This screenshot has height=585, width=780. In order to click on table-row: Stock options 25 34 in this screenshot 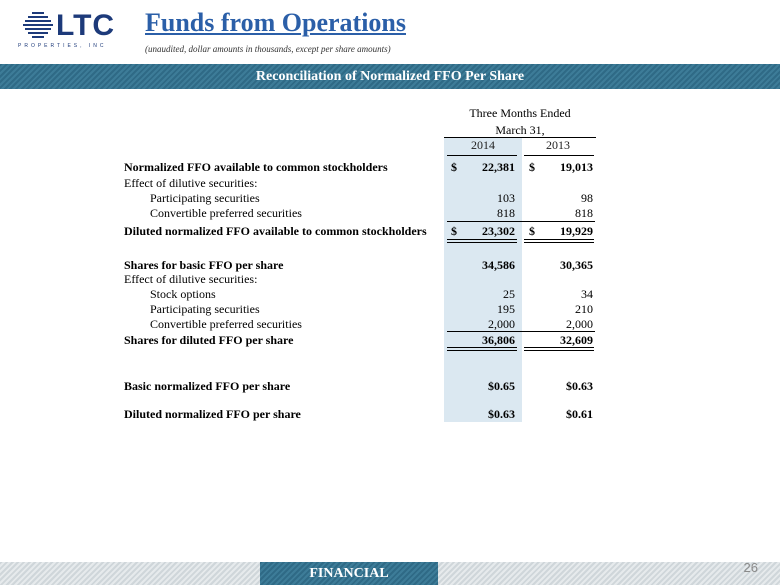, I will do `click(371, 294)`.